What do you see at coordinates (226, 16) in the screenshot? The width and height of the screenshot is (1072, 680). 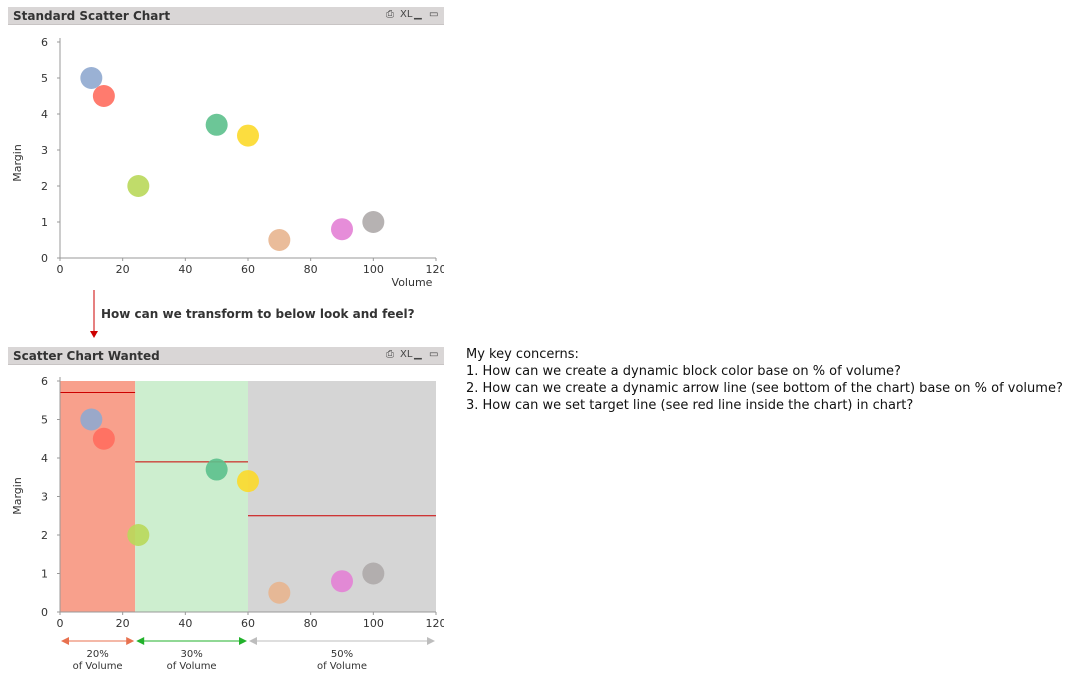 I see `chart1-titlebar: Standard Scatter Chart ⎙ XL ▁ ▭` at bounding box center [226, 16].